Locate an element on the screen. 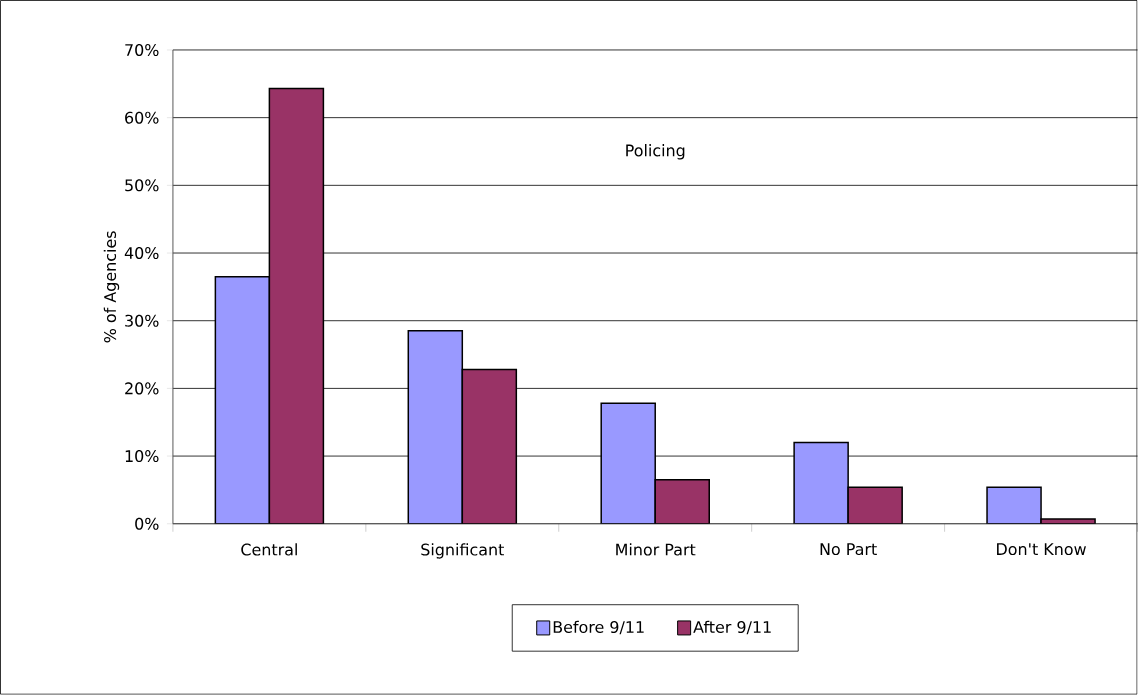 This screenshot has height=695, width=1138. y-tick-label: 50% is located at coordinates (142, 185).